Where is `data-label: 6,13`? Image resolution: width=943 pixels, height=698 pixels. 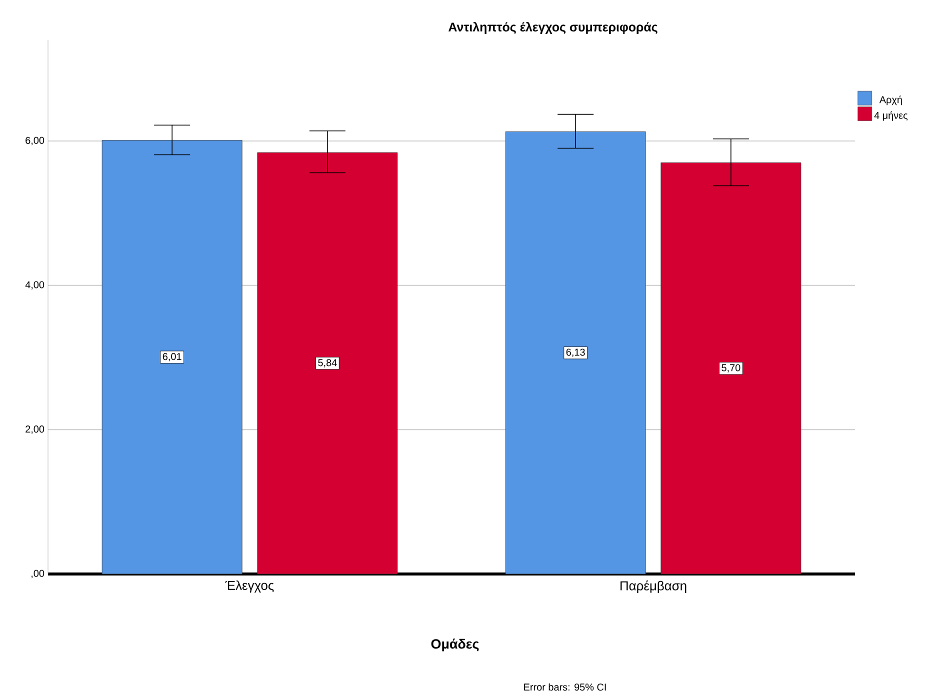 data-label: 6,13 is located at coordinates (575, 352).